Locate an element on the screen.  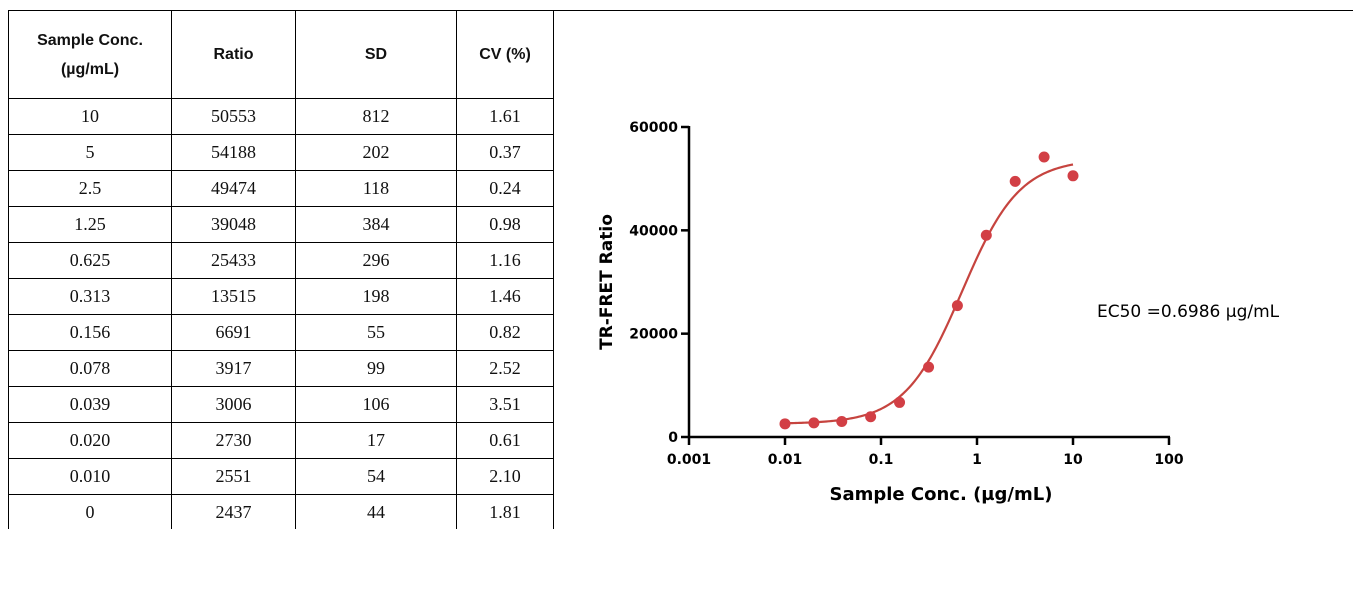
cell-sample-conc: 0.010 is located at coordinates (90, 476).